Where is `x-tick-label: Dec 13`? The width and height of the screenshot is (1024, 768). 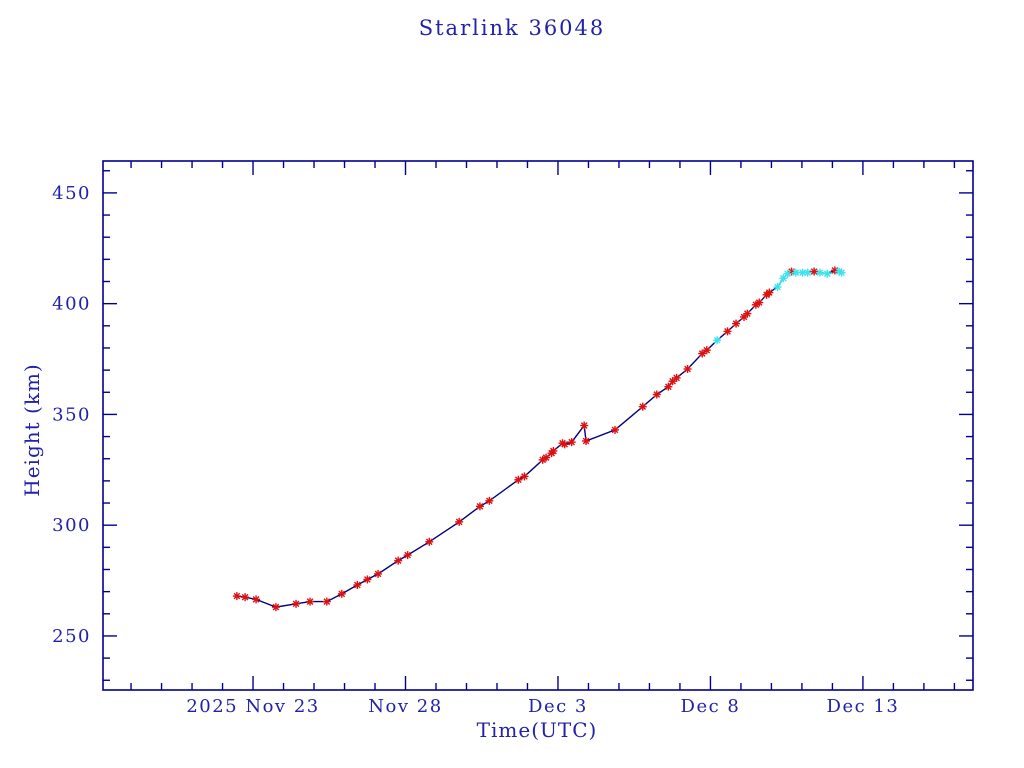 x-tick-label: Dec 13 is located at coordinates (863, 706).